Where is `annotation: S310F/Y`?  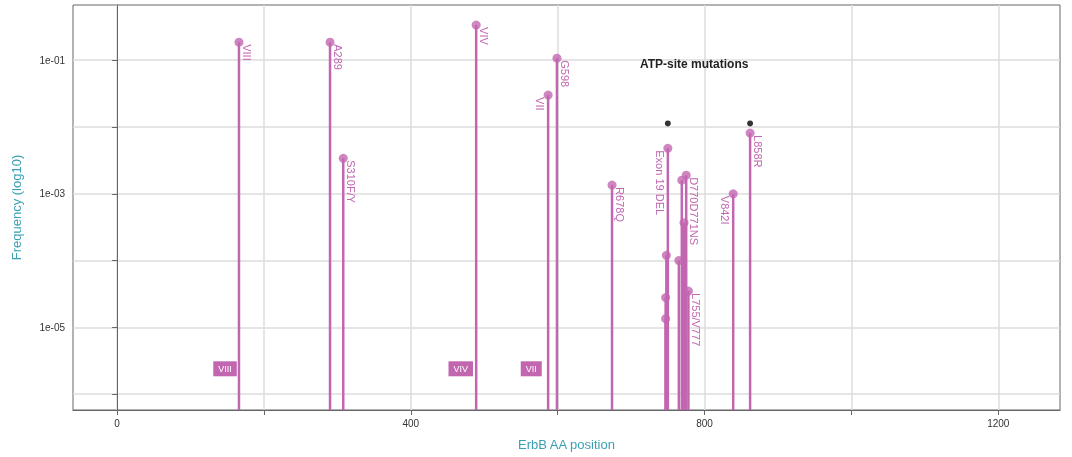
annotation: S310F/Y is located at coordinates (351, 182).